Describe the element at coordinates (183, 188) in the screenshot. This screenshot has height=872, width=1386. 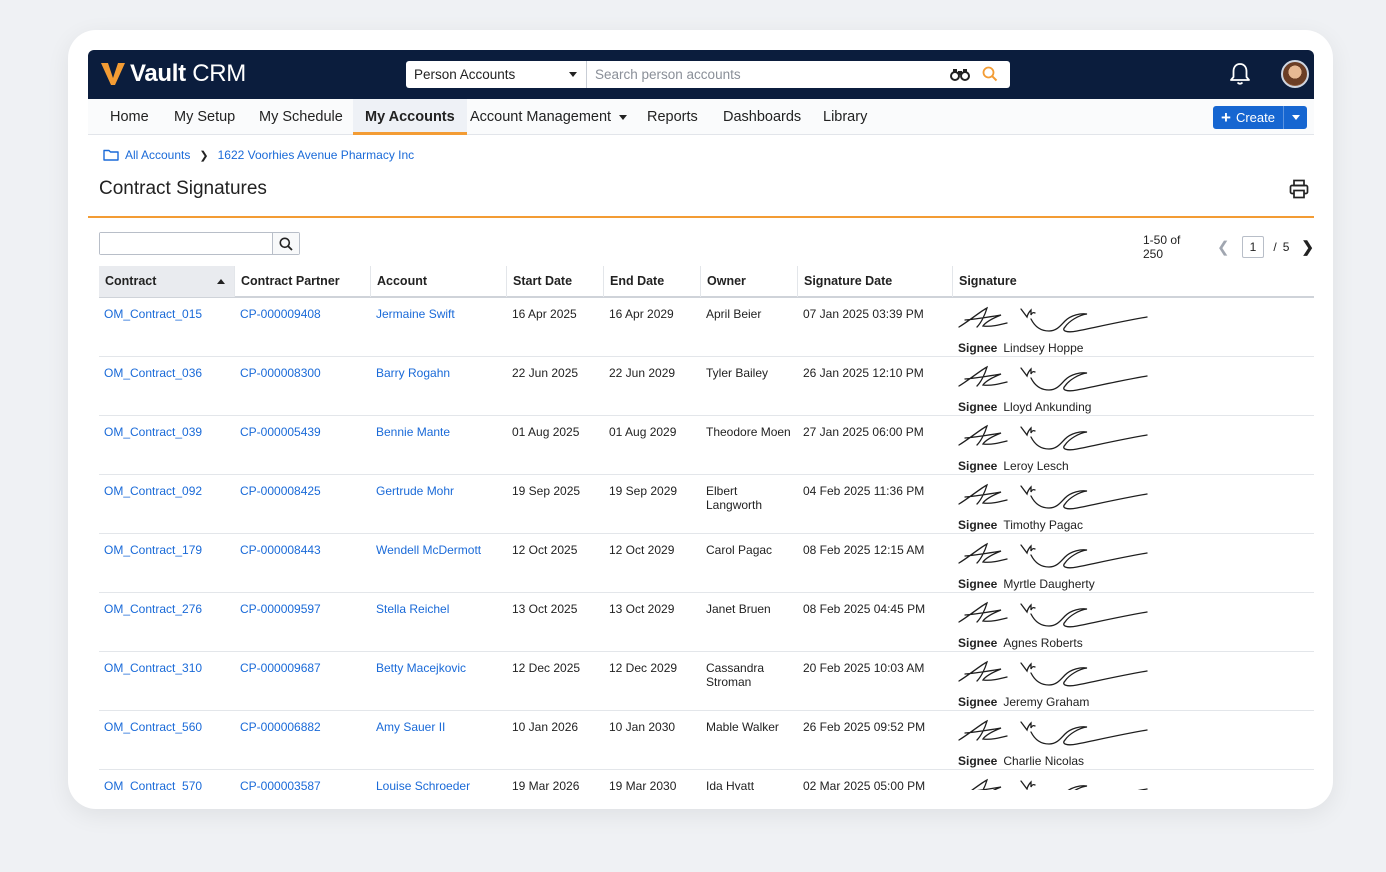
I see `page-title: Contract Signatures` at that location.